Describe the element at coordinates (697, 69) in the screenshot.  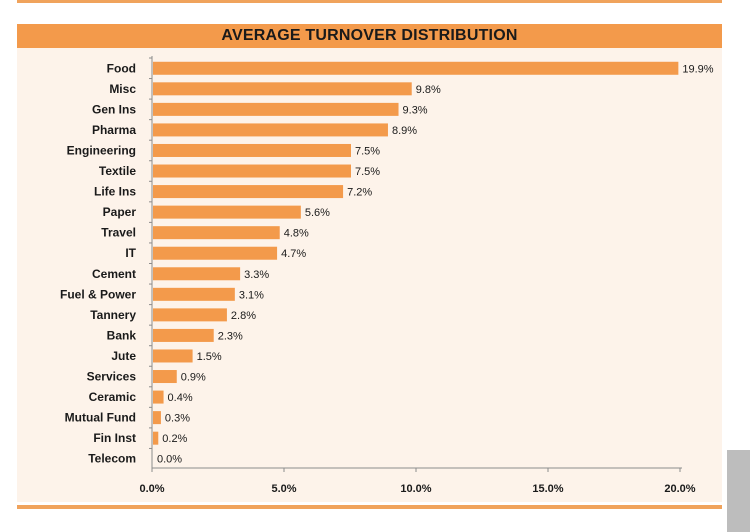
I see `value-label: 19.9%` at that location.